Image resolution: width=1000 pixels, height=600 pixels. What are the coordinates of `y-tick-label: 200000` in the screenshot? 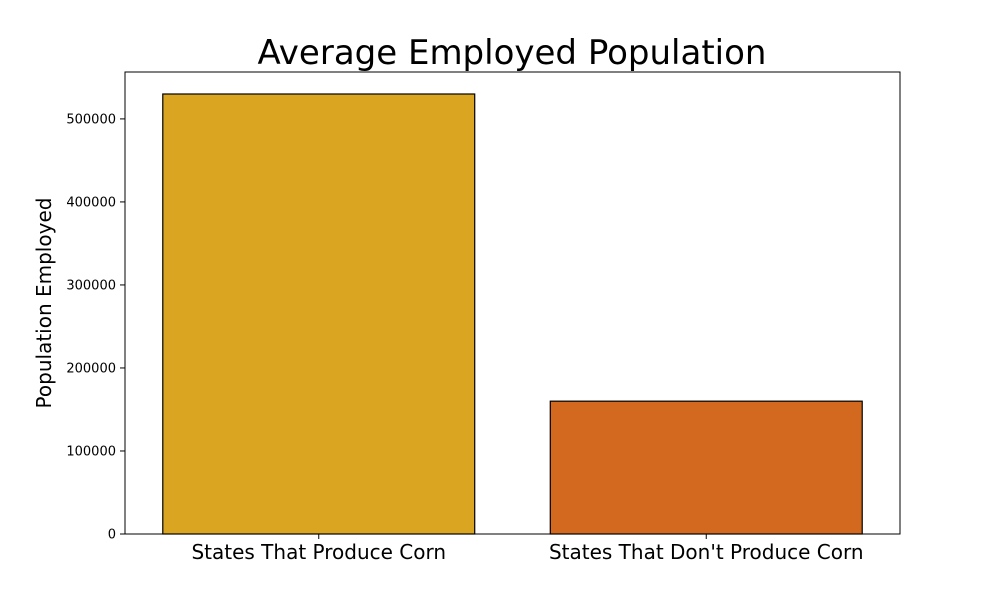 It's located at (91, 368).